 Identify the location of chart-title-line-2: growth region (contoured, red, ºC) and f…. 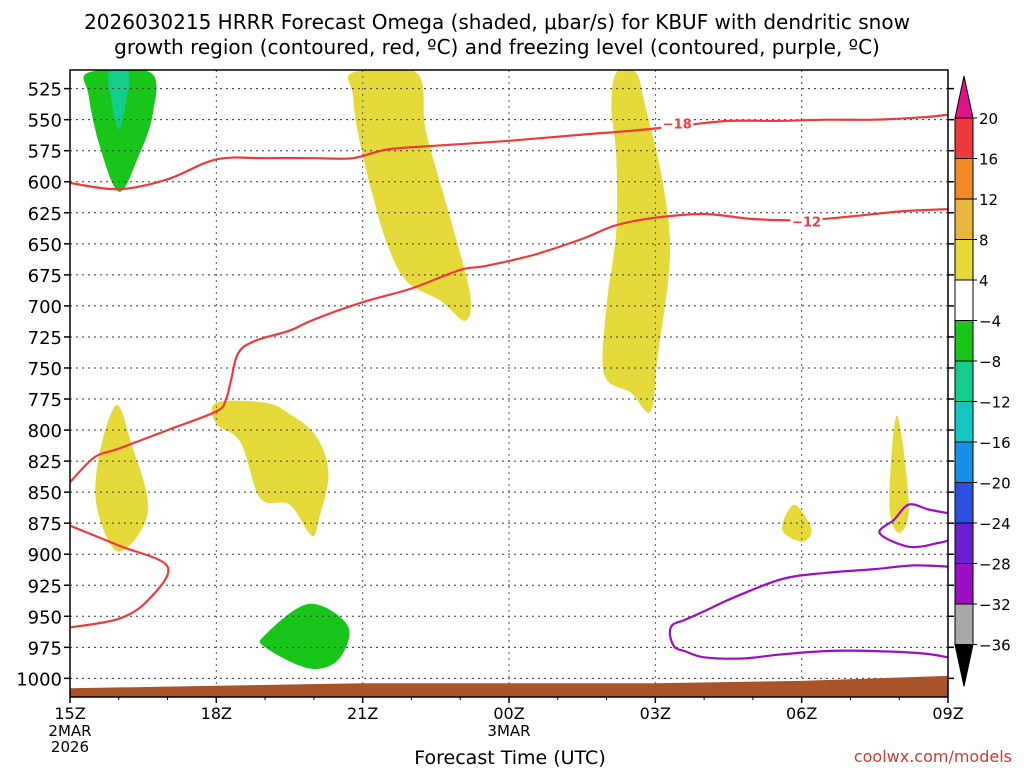
(497, 47).